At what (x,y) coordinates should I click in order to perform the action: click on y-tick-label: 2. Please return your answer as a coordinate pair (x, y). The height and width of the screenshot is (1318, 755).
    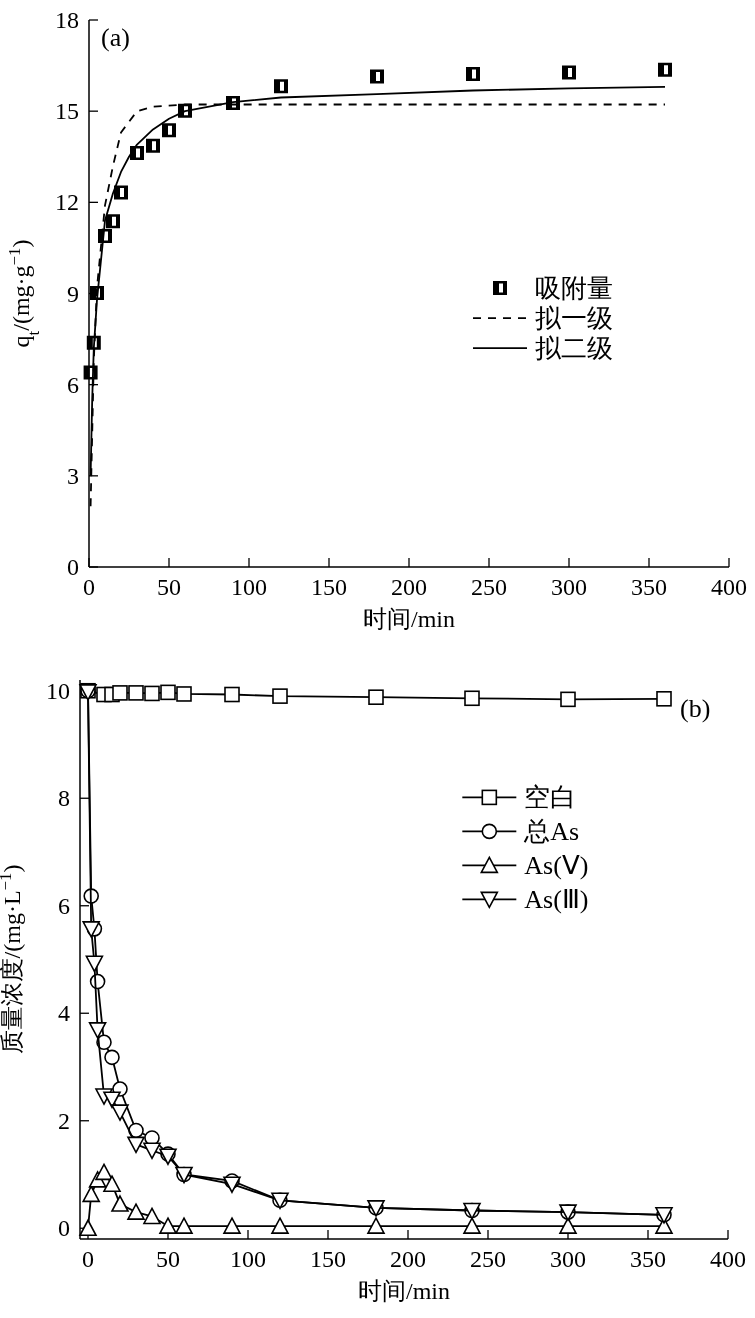
    Looking at the image, I should click on (64, 1120).